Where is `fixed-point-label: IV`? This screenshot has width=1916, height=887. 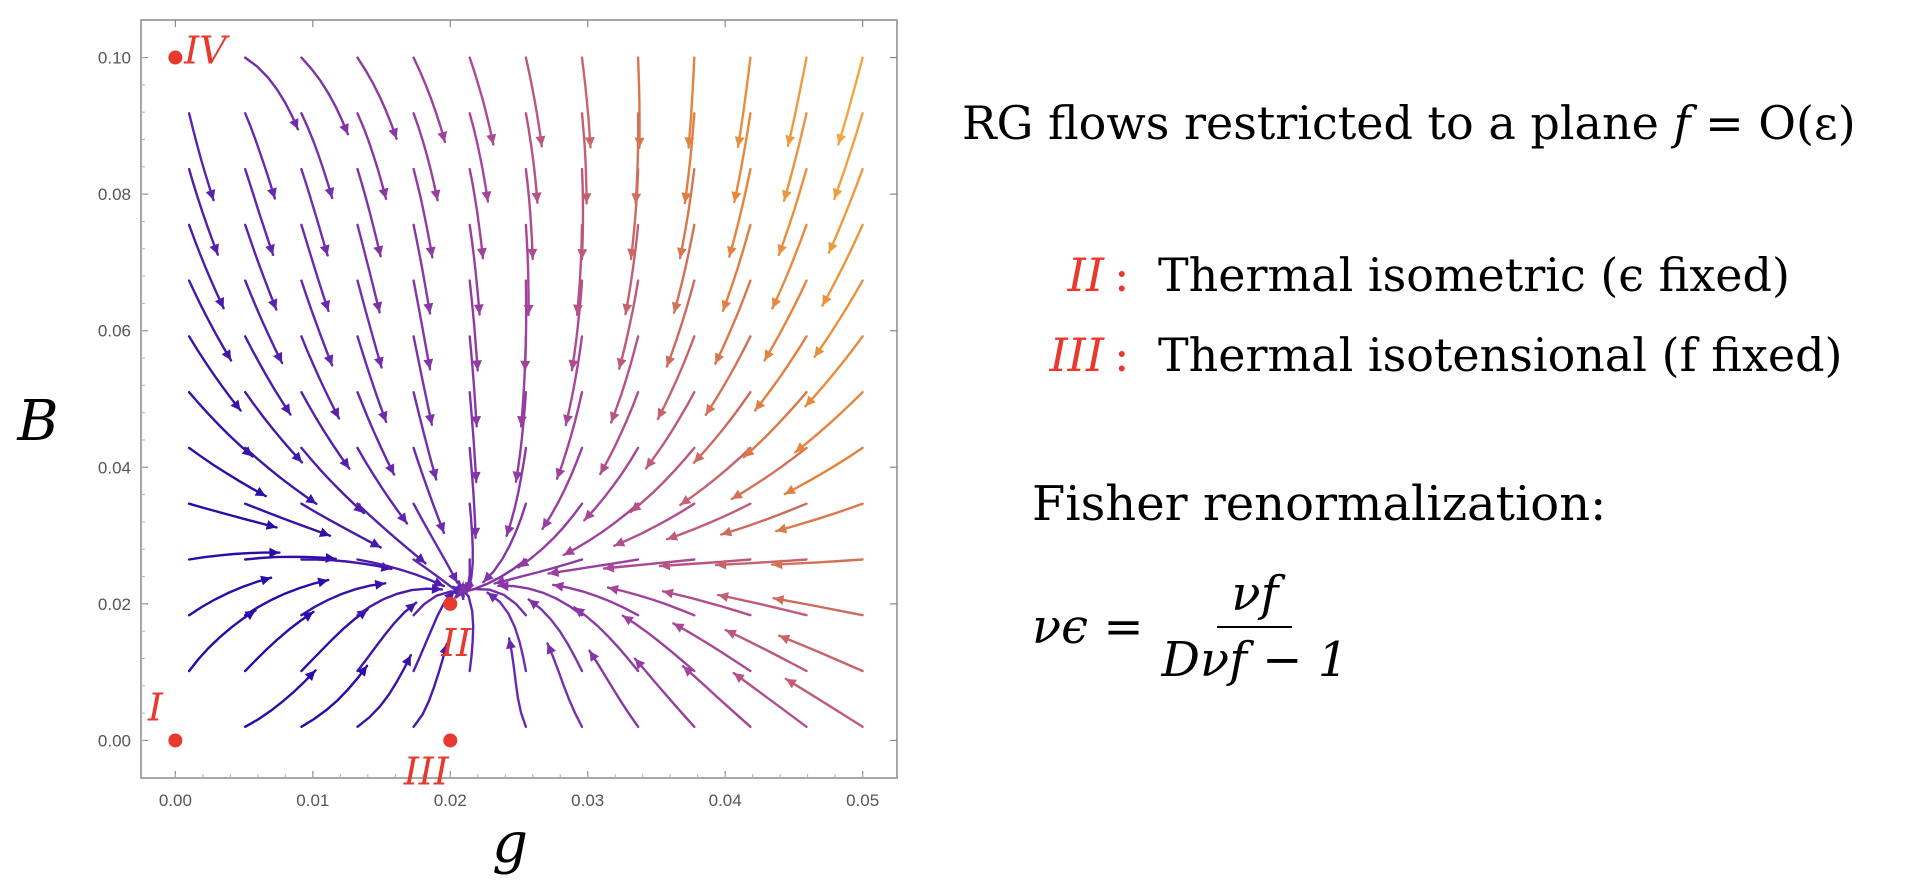
fixed-point-label: IV is located at coordinates (206, 51).